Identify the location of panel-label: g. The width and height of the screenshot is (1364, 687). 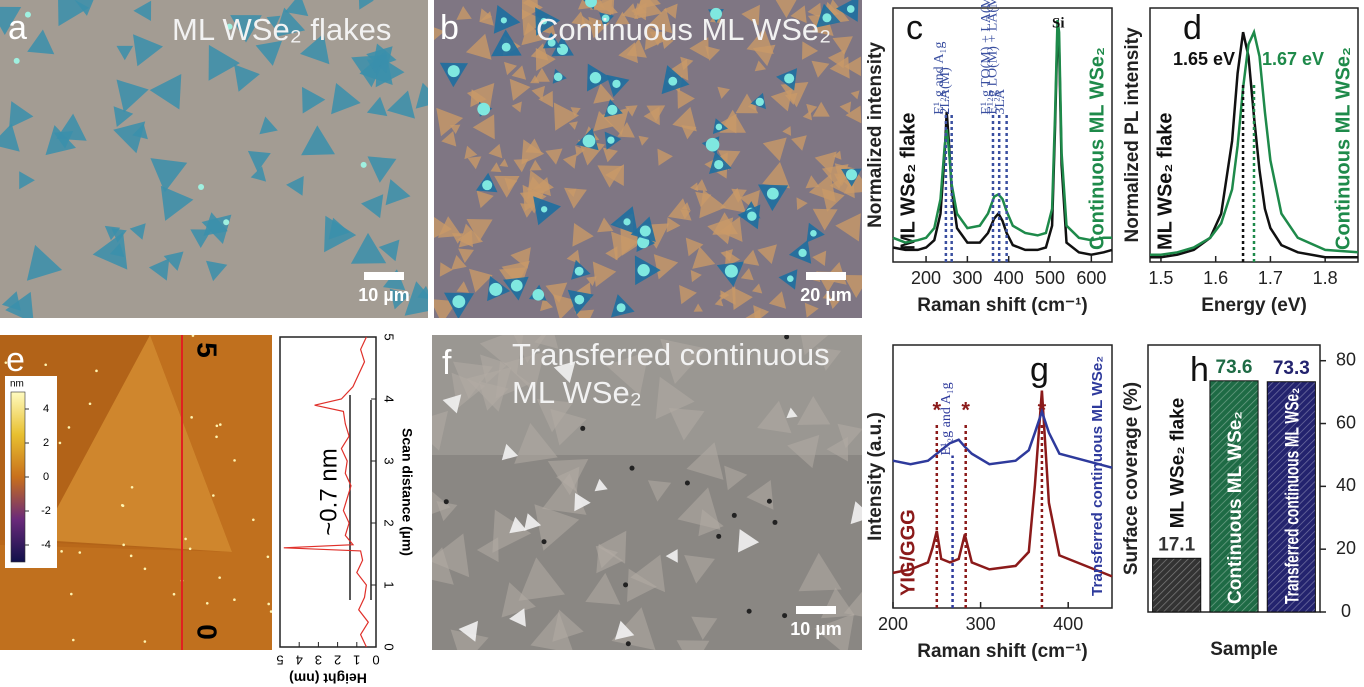
(1039, 370).